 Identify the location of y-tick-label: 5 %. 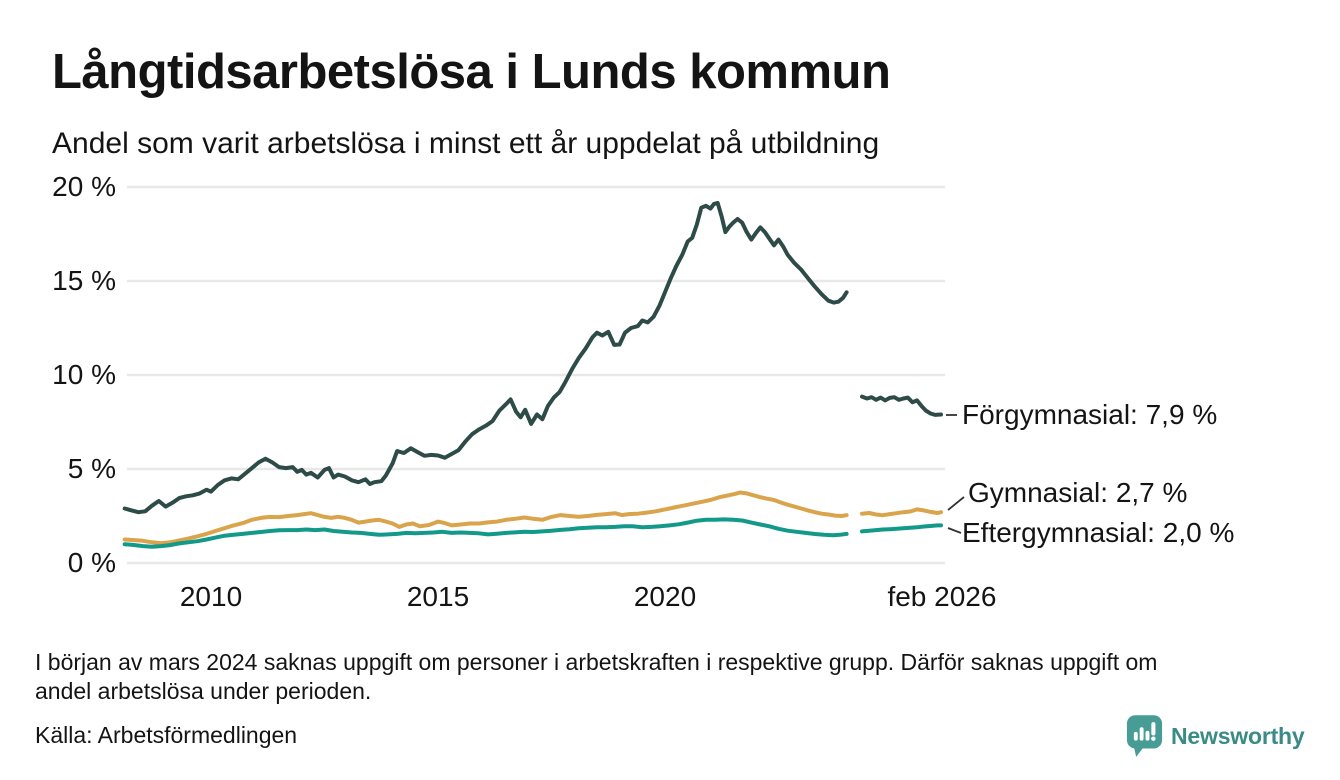
(91, 468).